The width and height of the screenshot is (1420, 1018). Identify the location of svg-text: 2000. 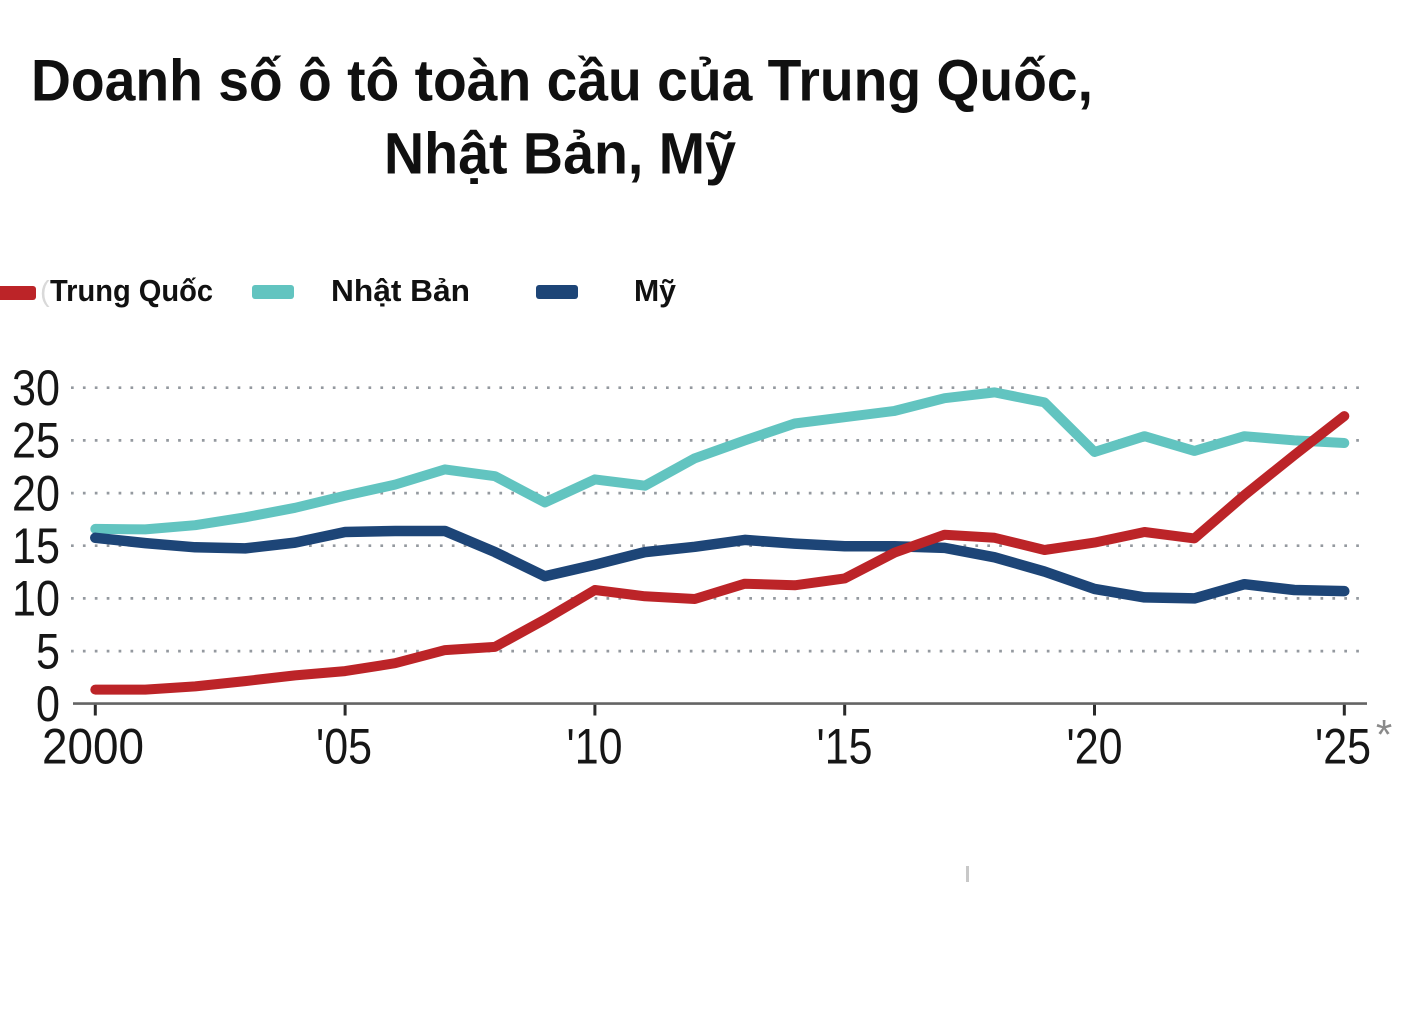
(93, 747).